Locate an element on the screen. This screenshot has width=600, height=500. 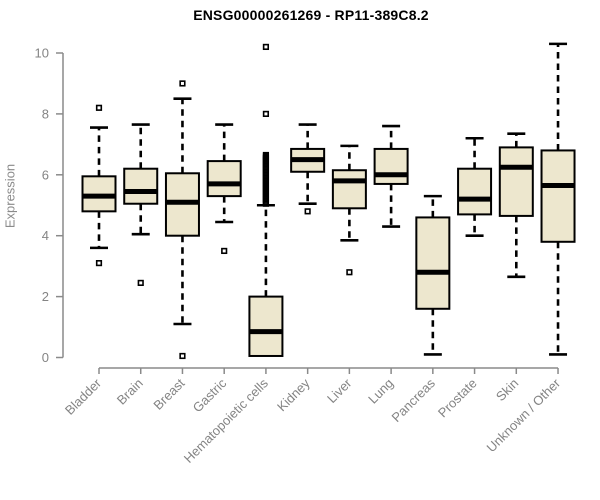
y-tick-label: 10 is located at coordinates (42, 53).